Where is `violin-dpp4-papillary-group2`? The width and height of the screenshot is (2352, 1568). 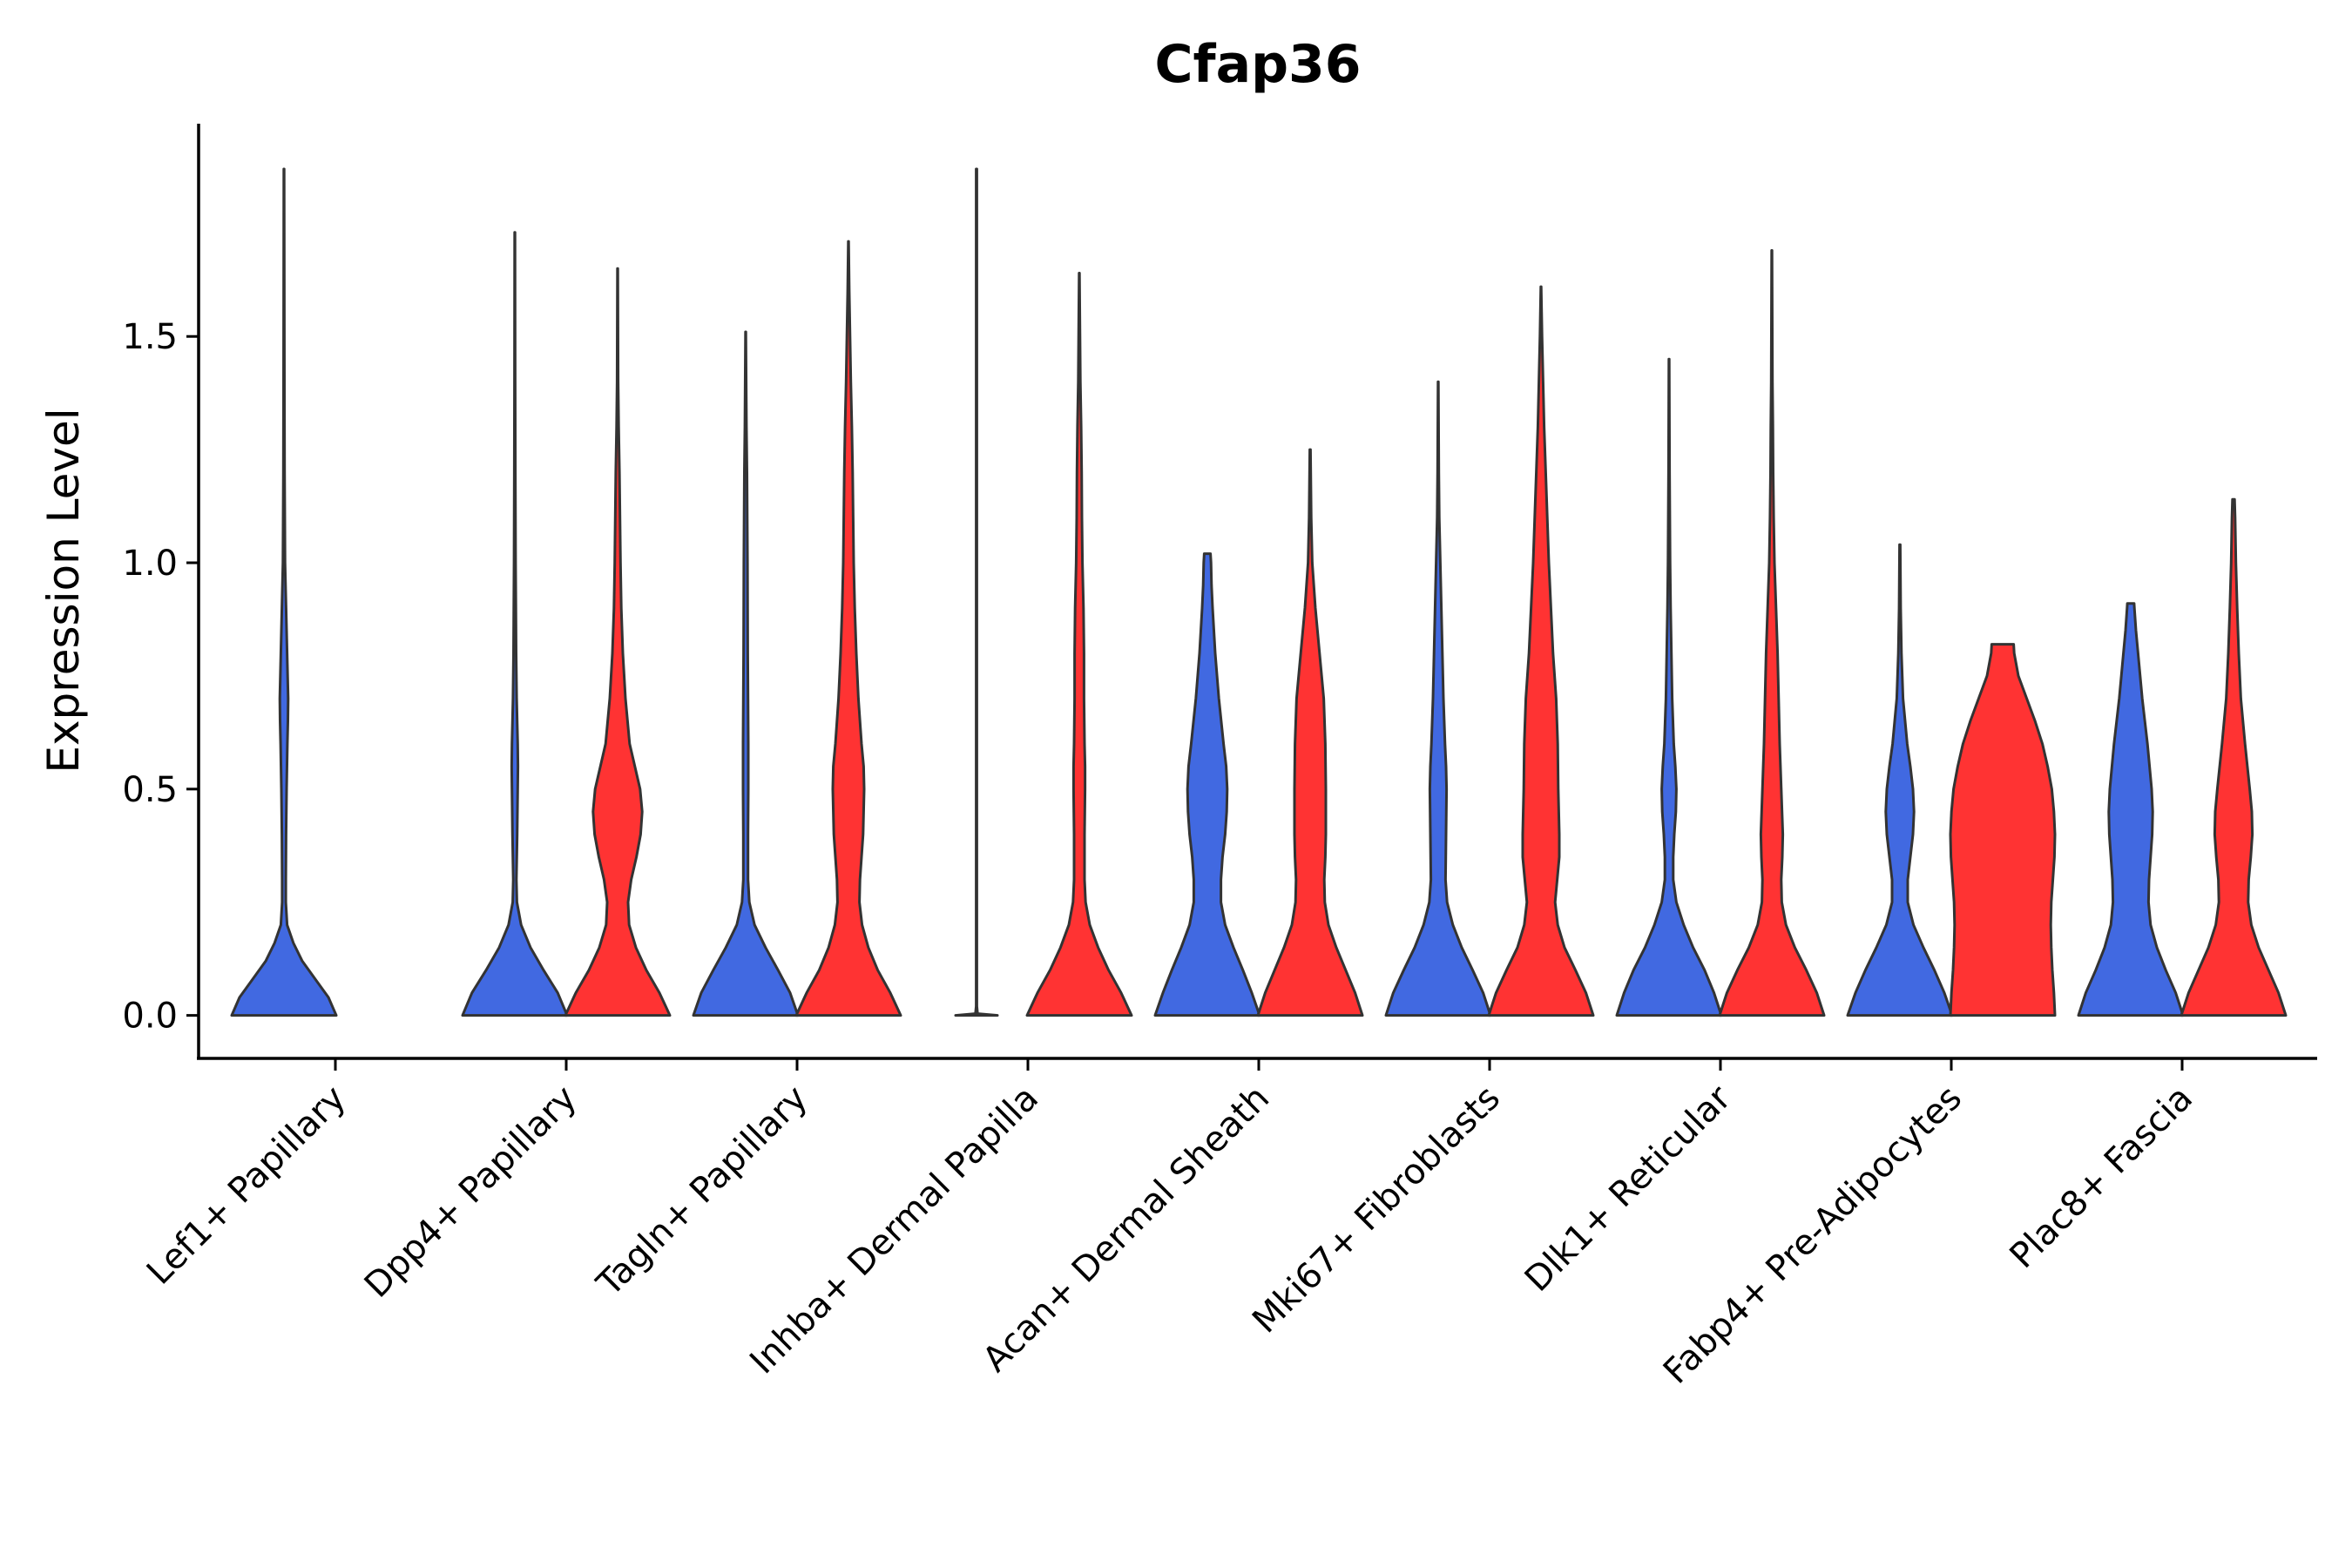 violin-dpp4-papillary-group2 is located at coordinates (618, 642).